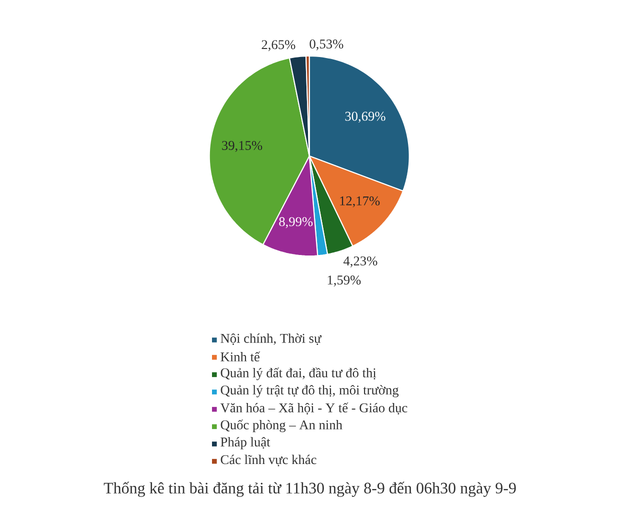 This screenshot has height=505, width=620. Describe the element at coordinates (281, 425) in the screenshot. I see `legend-label: Quốc phòng – An ninh` at that location.